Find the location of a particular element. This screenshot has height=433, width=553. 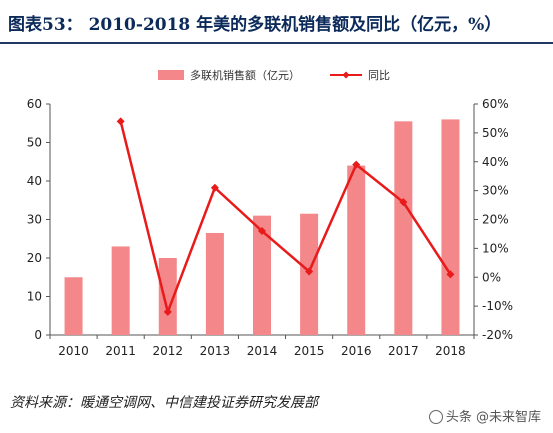

watermark-text: 头条 @未来智库 is located at coordinates (493, 417).